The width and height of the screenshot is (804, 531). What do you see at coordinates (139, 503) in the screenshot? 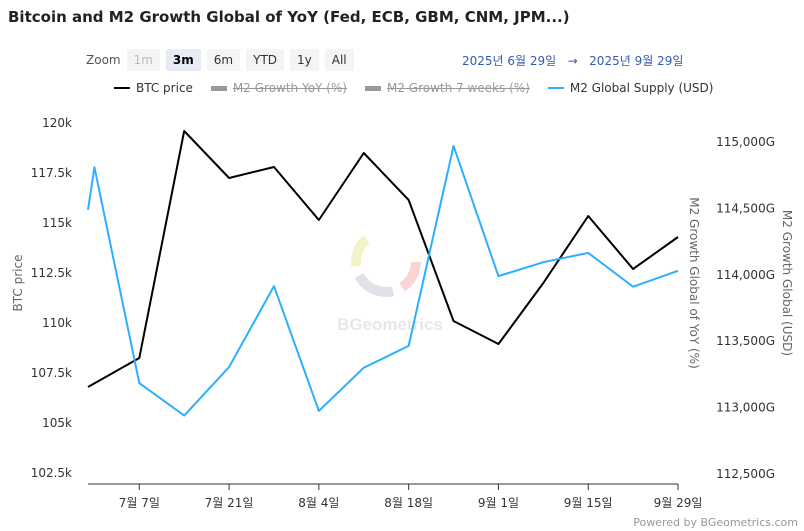
I see `x-tick-label: 7월 7일` at bounding box center [139, 503].